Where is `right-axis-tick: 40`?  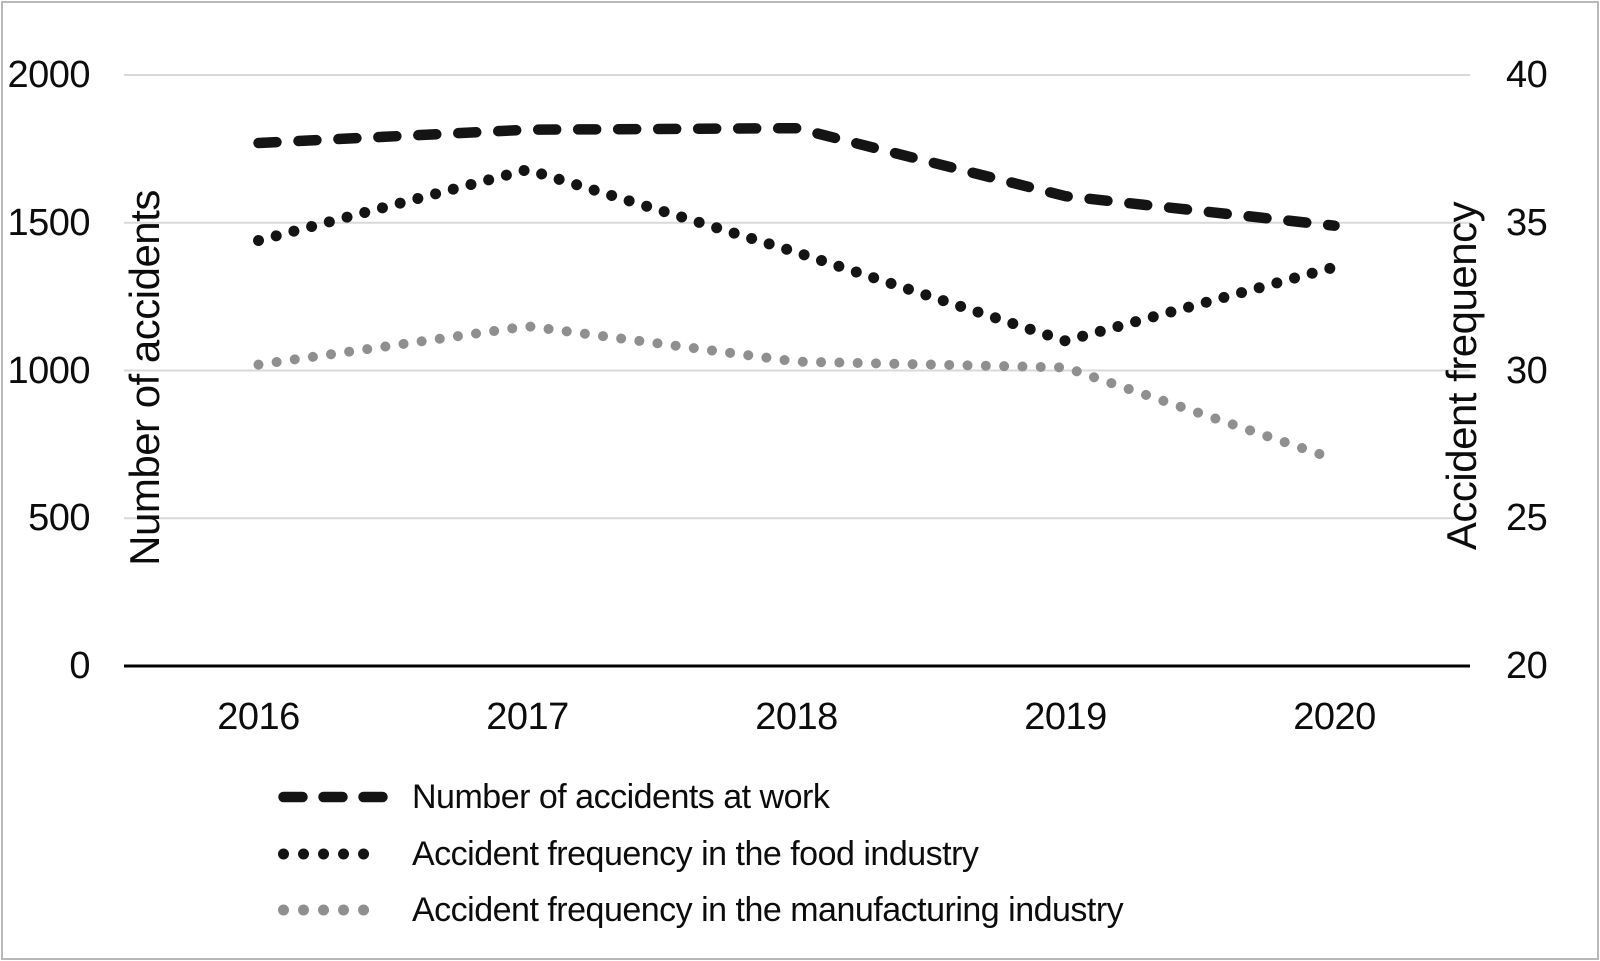 right-axis-tick: 40 is located at coordinates (1527, 75).